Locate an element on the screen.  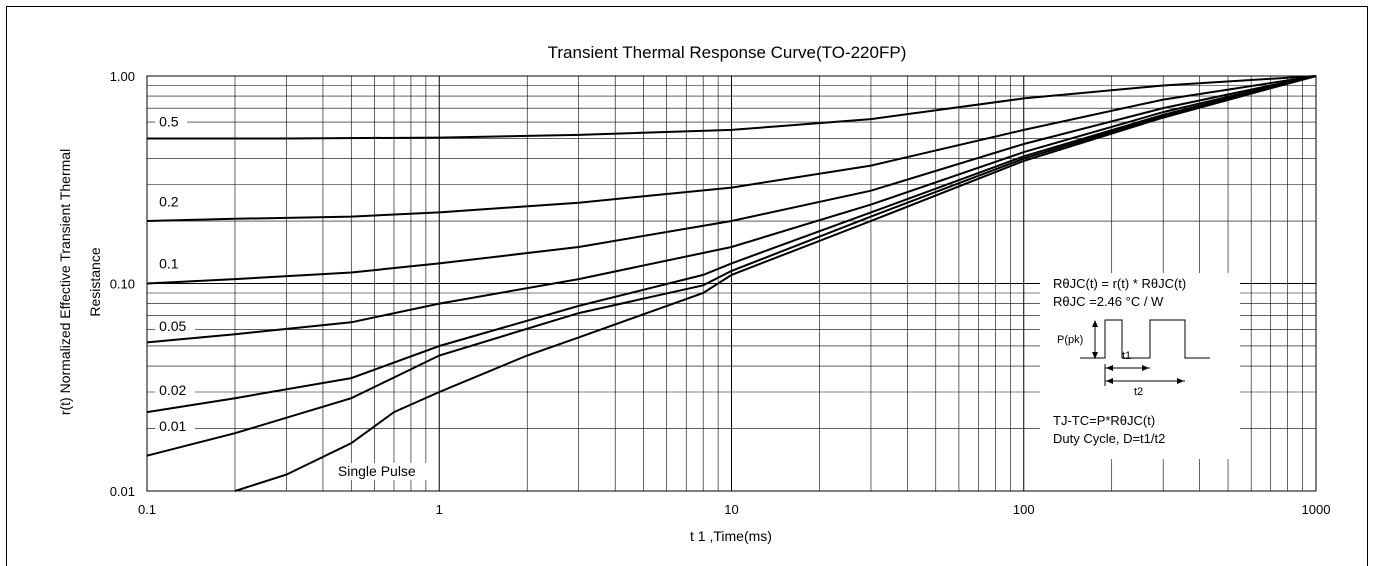
series-0-5: 0.5 is located at coordinates (732, 107).